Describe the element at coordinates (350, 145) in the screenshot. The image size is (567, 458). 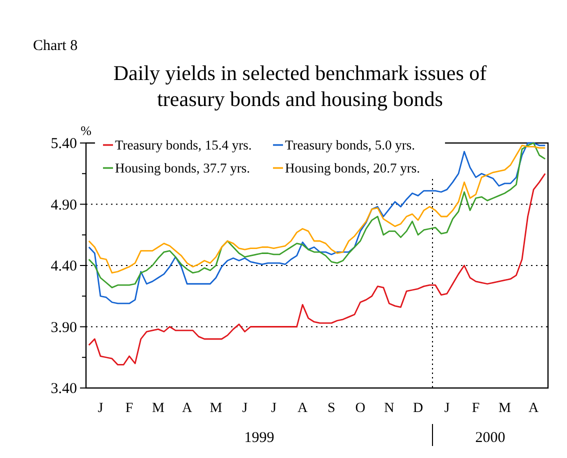
I see `legend-label: Treasury bonds, 5.0 yrs.` at that location.